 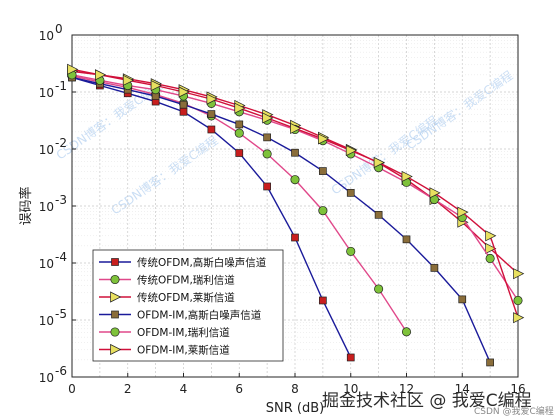 I want to click on legend-entry: 传统OFDM,高斯白噪声信道, so click(x=183, y=262).